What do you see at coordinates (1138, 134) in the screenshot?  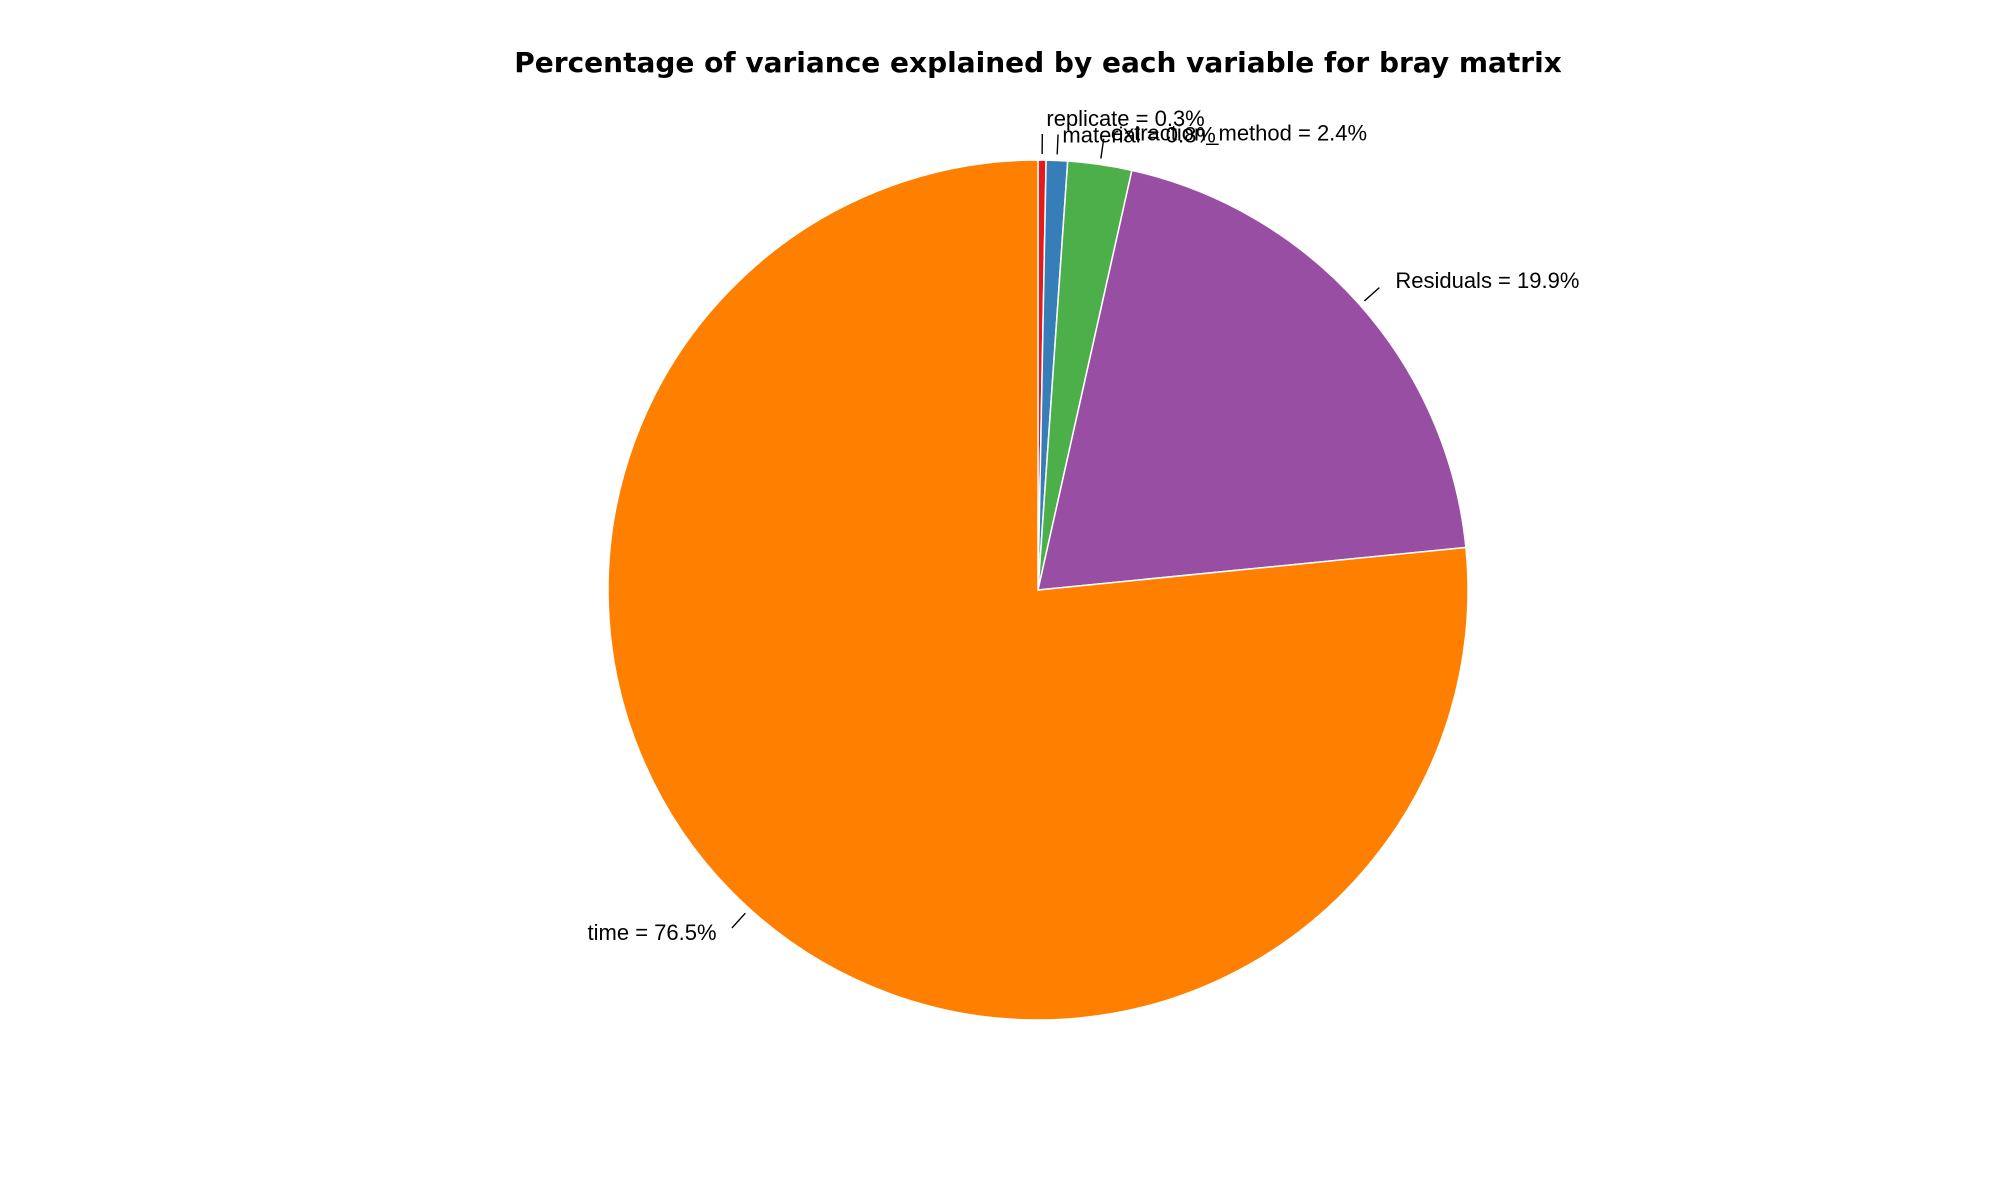 I see `slice-label-material: material = 0.8%` at bounding box center [1138, 134].